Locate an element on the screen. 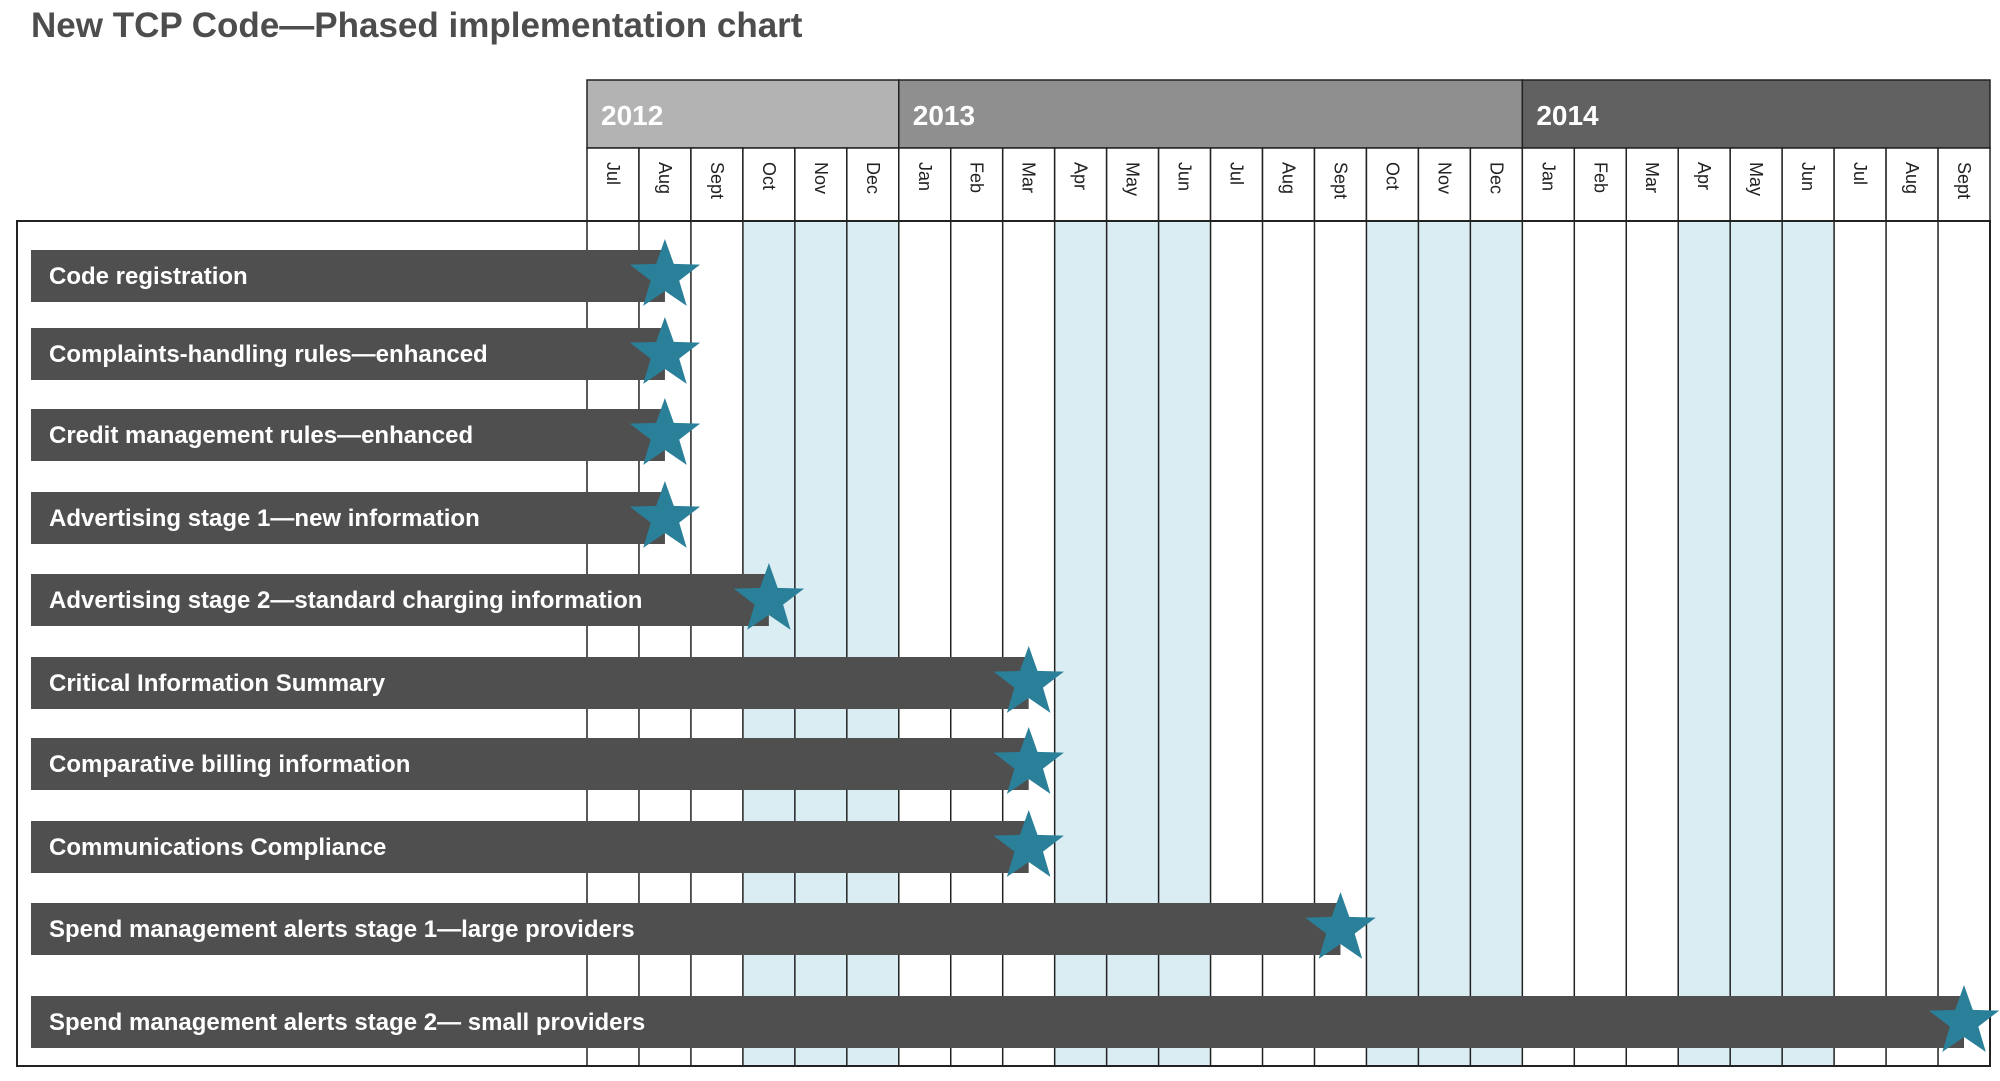 This screenshot has height=1081, width=2000. task-label: Advertising stage 1—new information is located at coordinates (264, 518).